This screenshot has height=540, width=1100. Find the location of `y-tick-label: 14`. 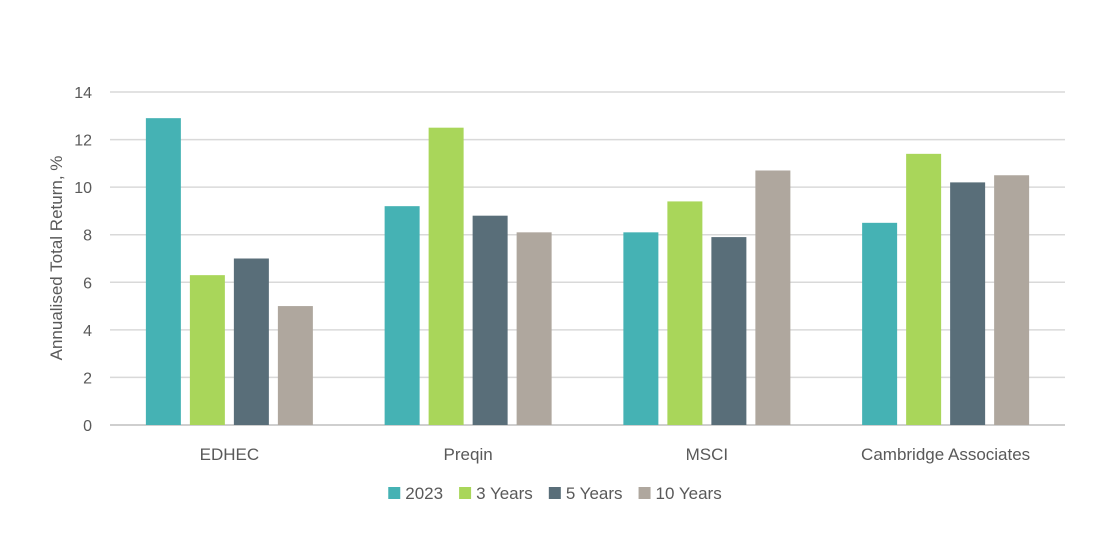

y-tick-label: 14 is located at coordinates (83, 93).